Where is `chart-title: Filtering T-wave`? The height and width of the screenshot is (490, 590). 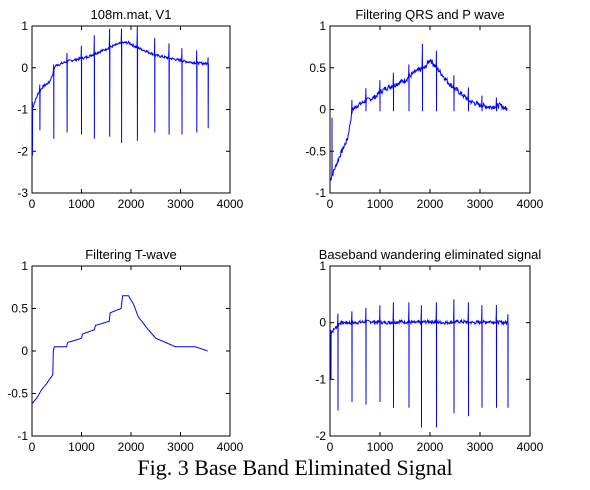
chart-title: Filtering T-wave is located at coordinates (131, 254).